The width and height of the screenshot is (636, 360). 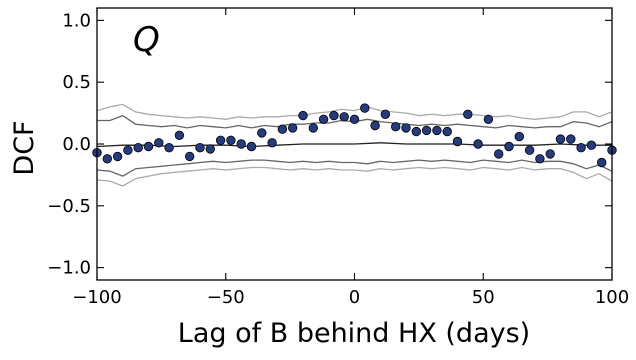 What do you see at coordinates (483, 297) in the screenshot?
I see `x-tick-label: 50` at bounding box center [483, 297].